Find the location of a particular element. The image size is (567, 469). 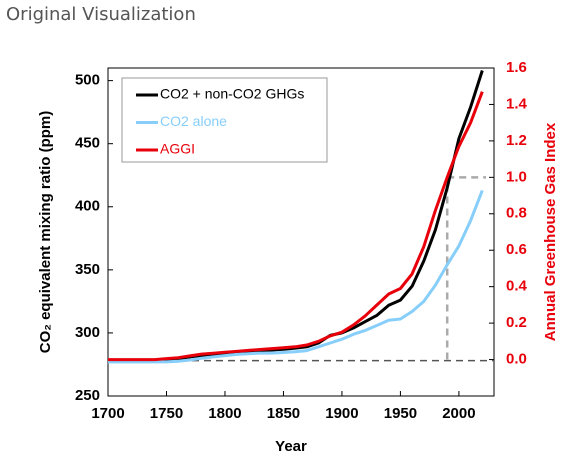

y2-tick-label: 1.4 is located at coordinates (517, 103).